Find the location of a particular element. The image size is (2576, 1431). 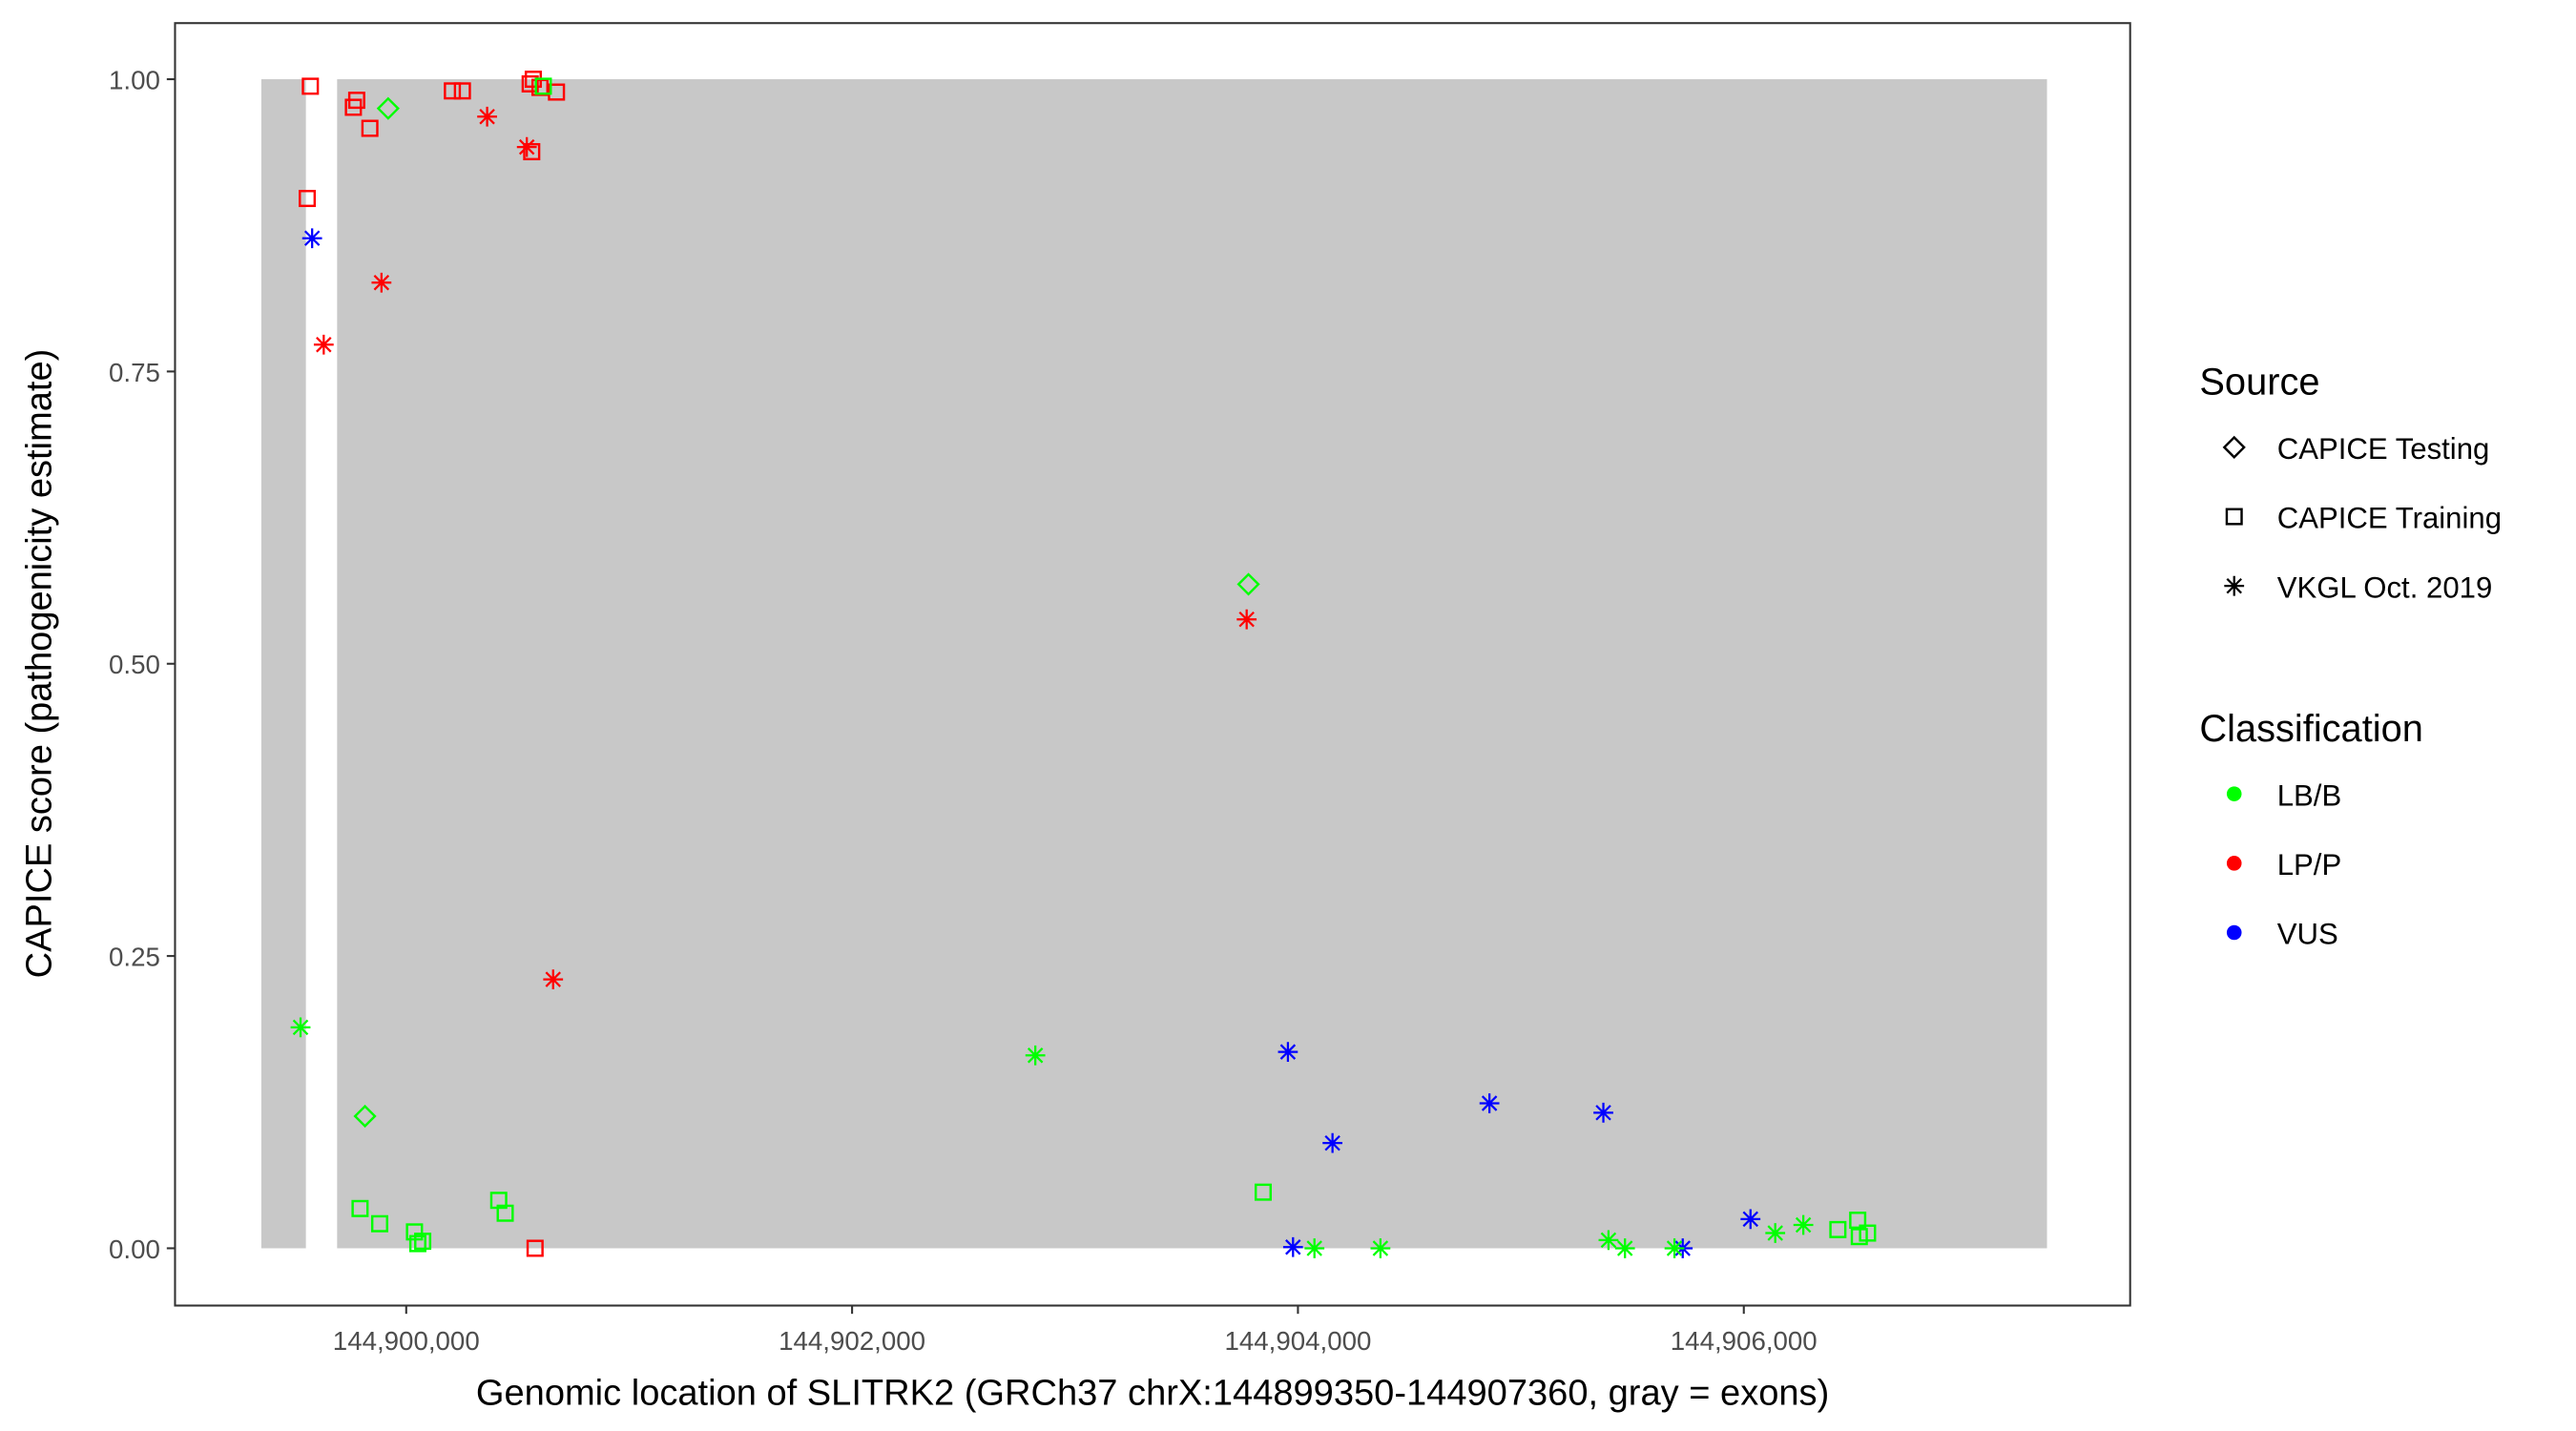

legend-classification: Classification LB/B LP/P VUS is located at coordinates (2310, 829).